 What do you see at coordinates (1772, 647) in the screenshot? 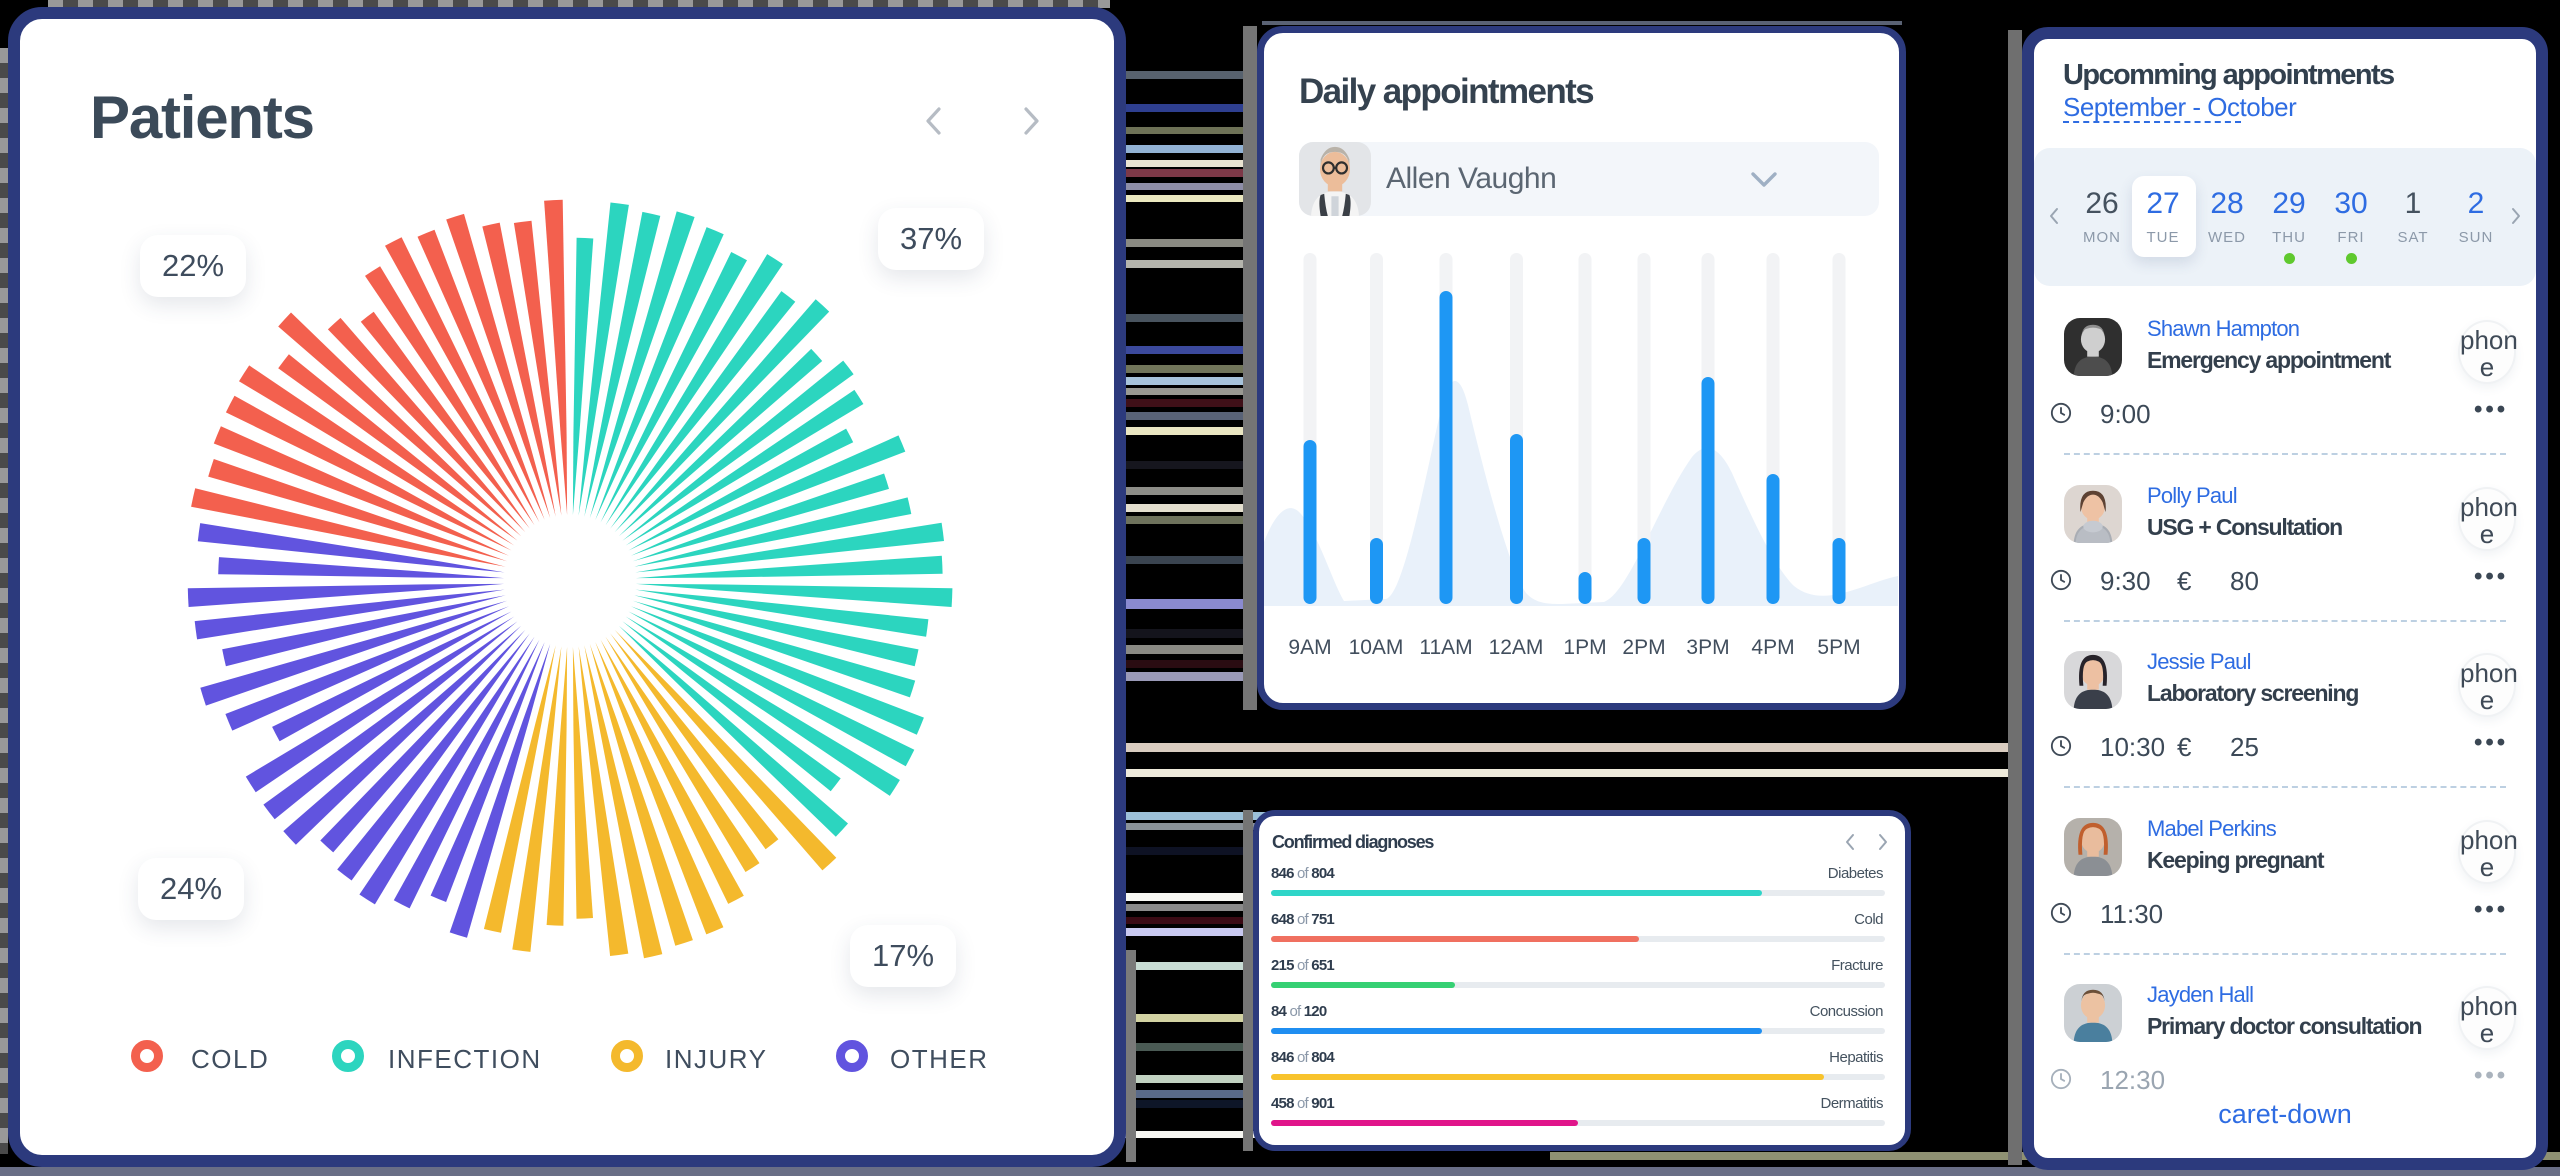
I see `svg-text: 4PM` at bounding box center [1772, 647].